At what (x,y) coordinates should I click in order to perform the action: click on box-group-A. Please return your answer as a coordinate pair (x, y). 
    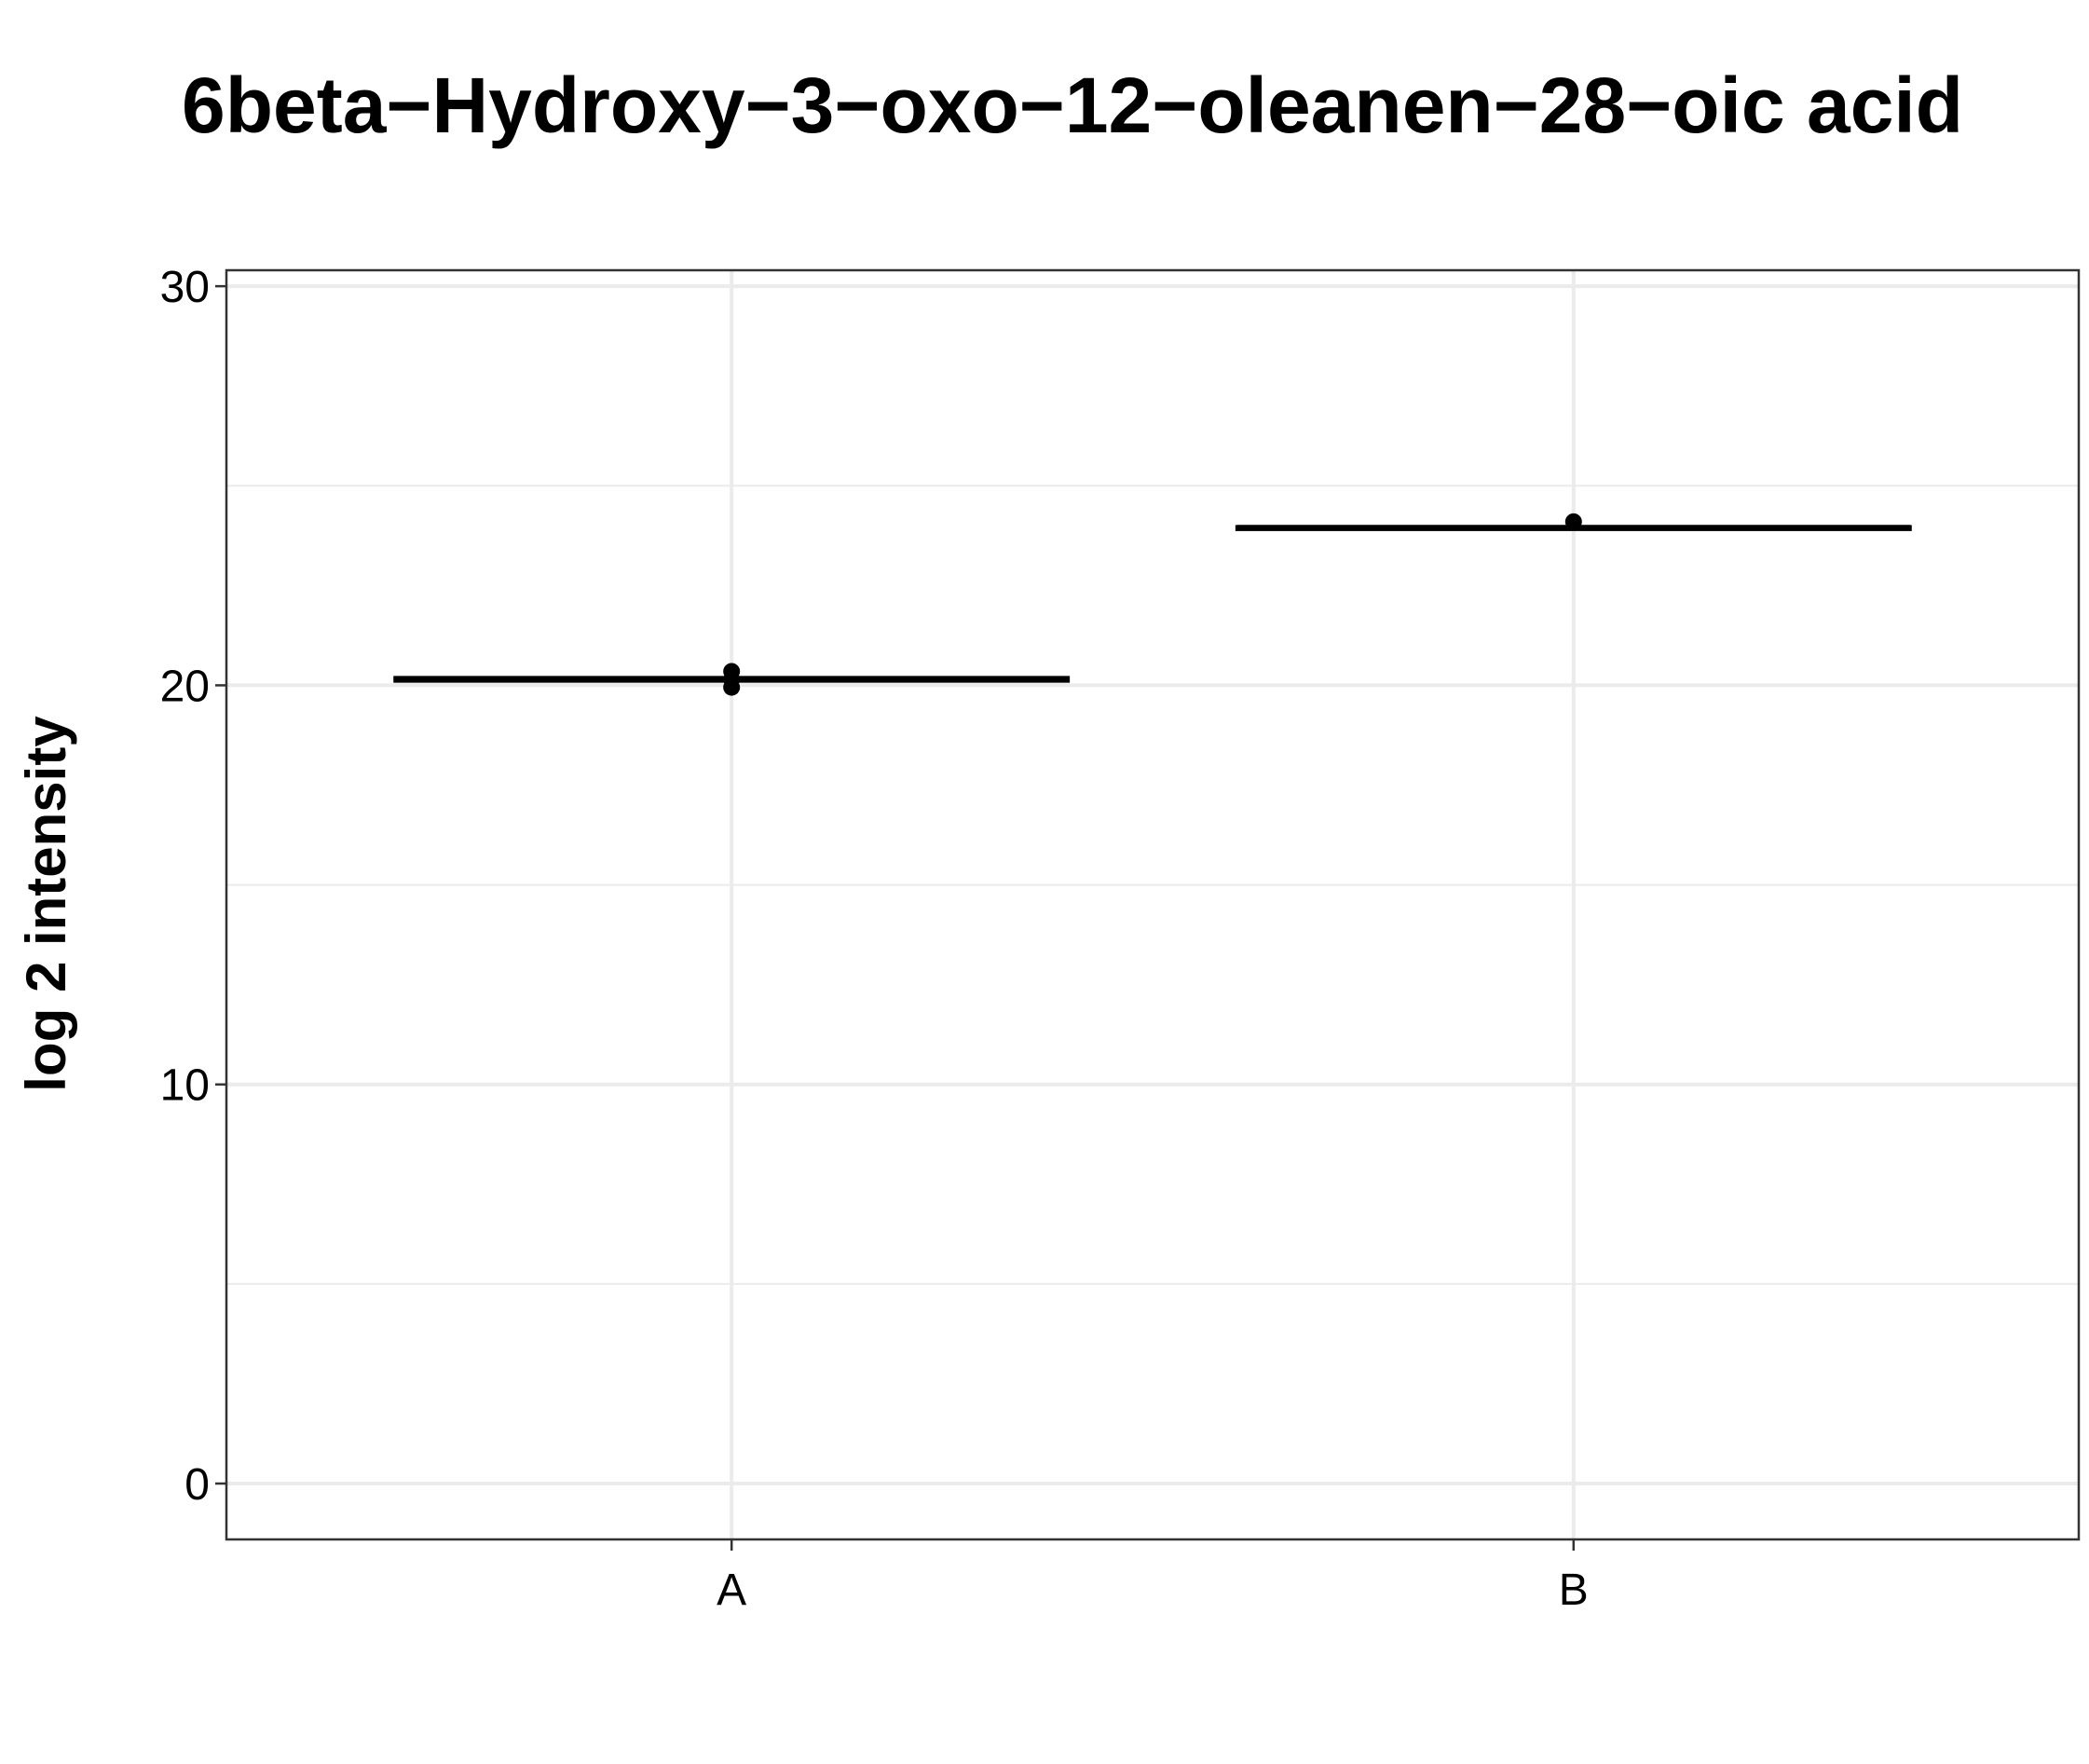
    Looking at the image, I should click on (732, 680).